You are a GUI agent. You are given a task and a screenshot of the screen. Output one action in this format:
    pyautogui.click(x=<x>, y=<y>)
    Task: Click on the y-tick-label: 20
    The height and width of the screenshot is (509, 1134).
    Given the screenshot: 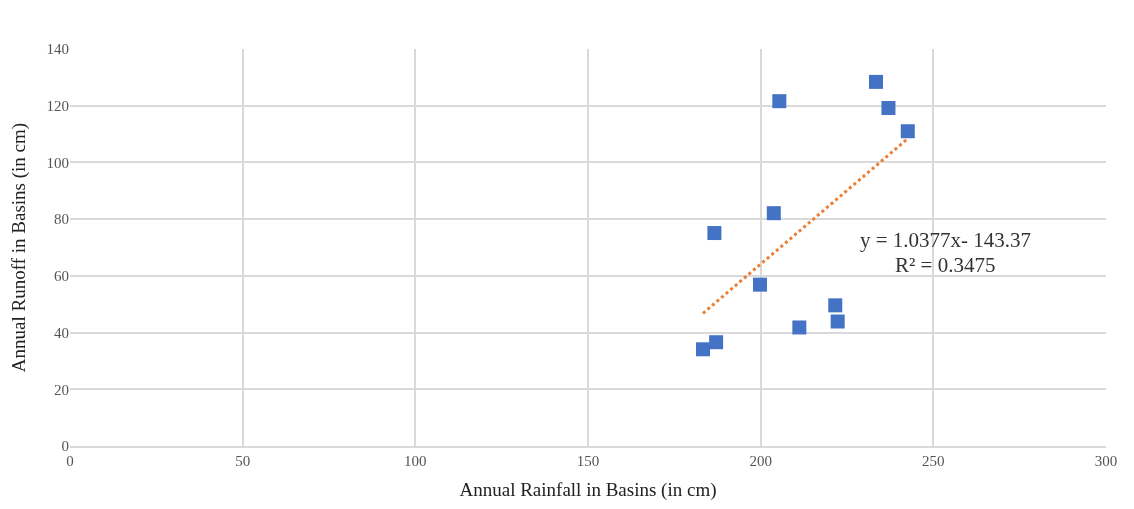 What is the action you would take?
    pyautogui.click(x=61, y=389)
    